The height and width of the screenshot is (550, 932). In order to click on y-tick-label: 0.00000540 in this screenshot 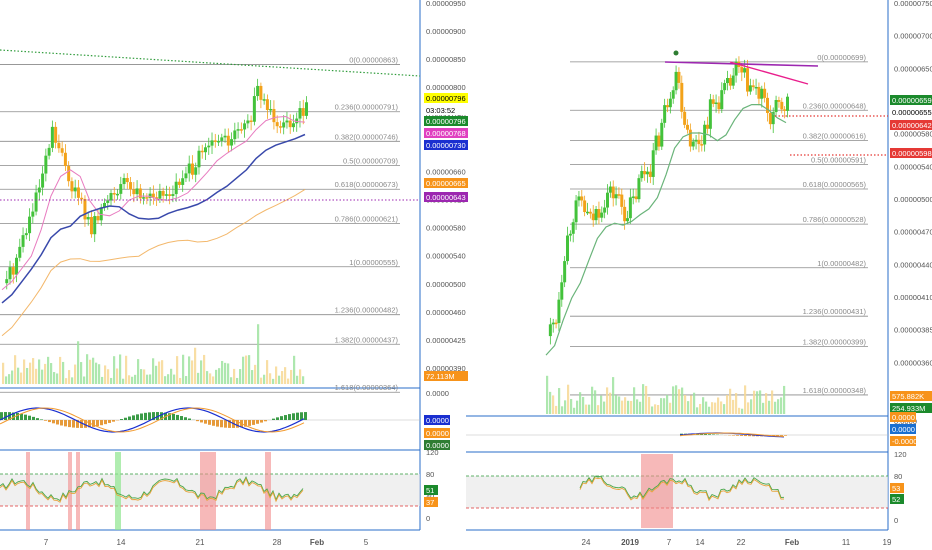, I will do `click(446, 256)`.